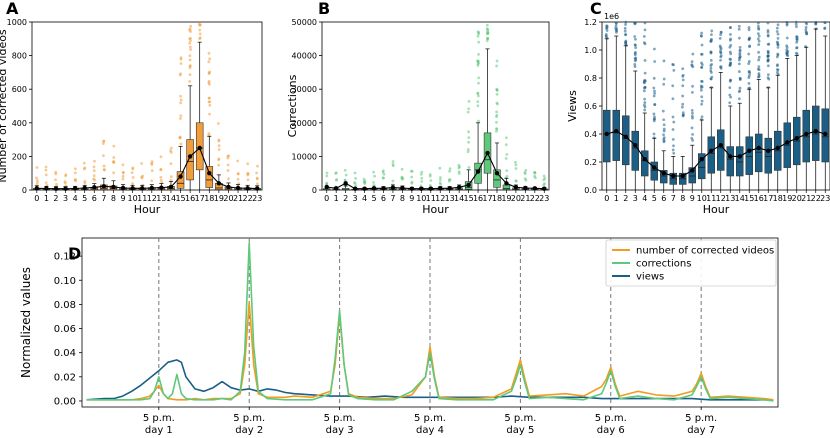  I want to click on b-xtick-label: 1, so click(336, 198).